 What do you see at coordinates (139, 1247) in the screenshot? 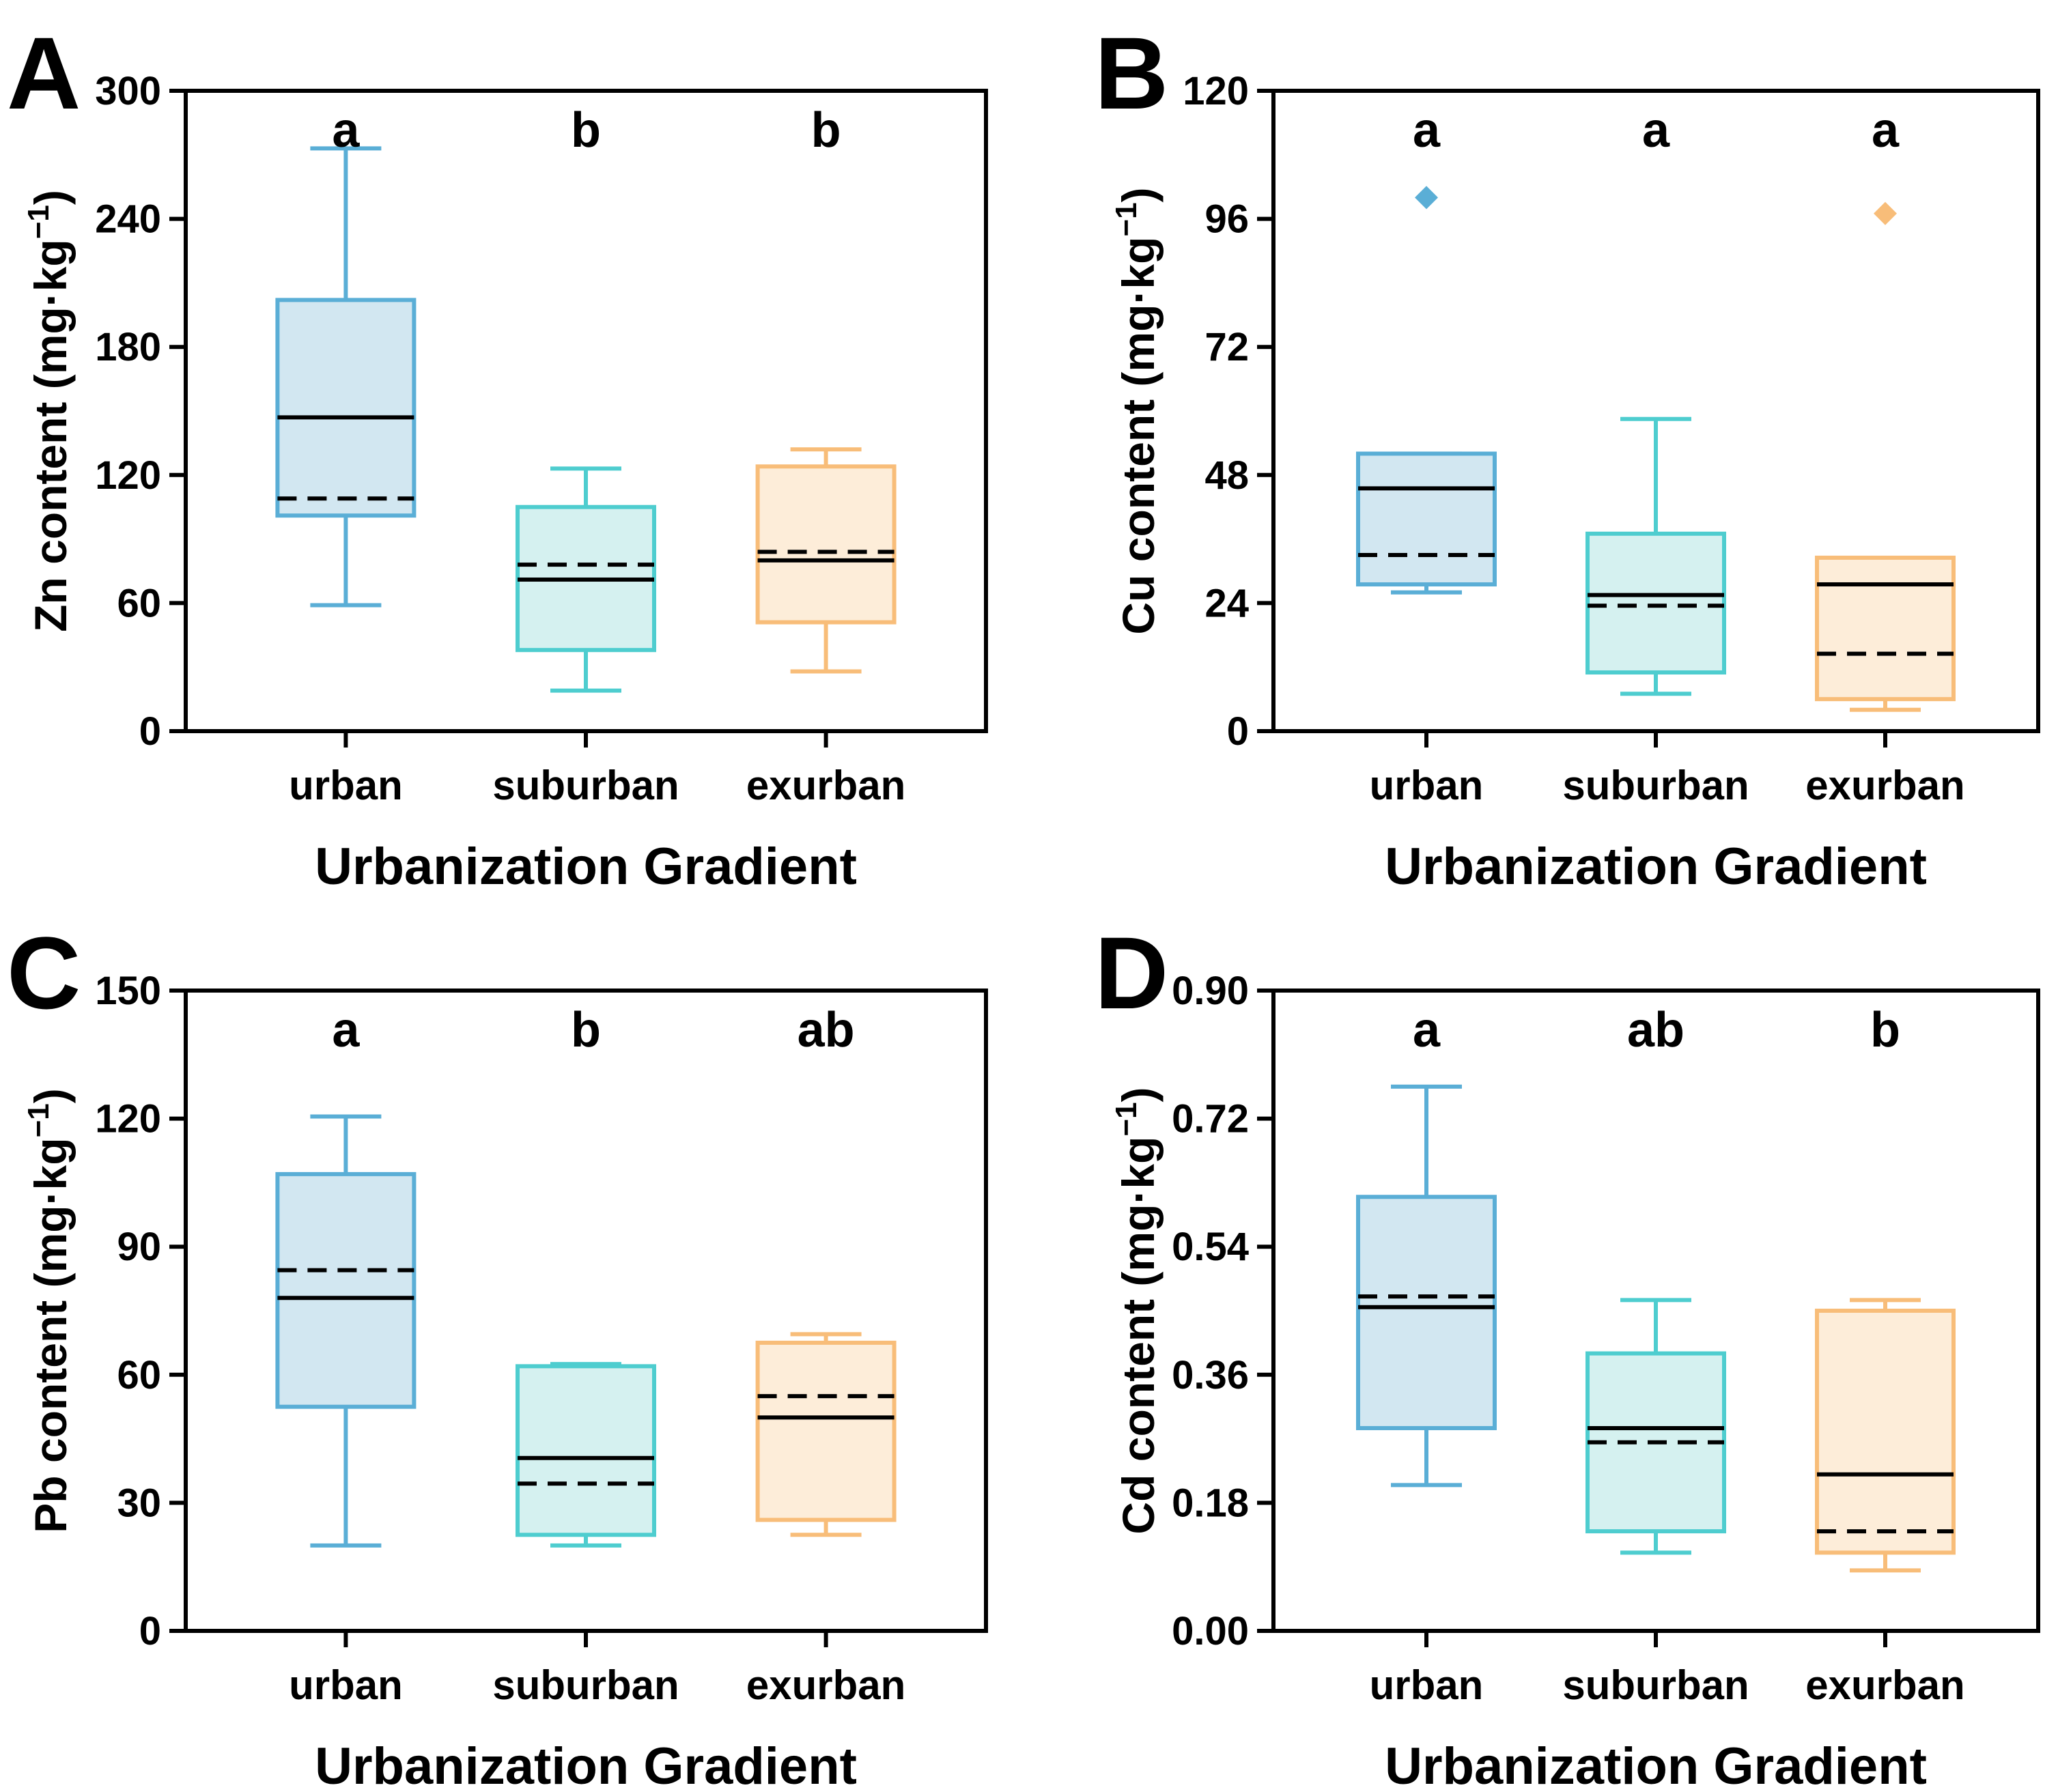
I see `y-tick-label: 90` at bounding box center [139, 1247].